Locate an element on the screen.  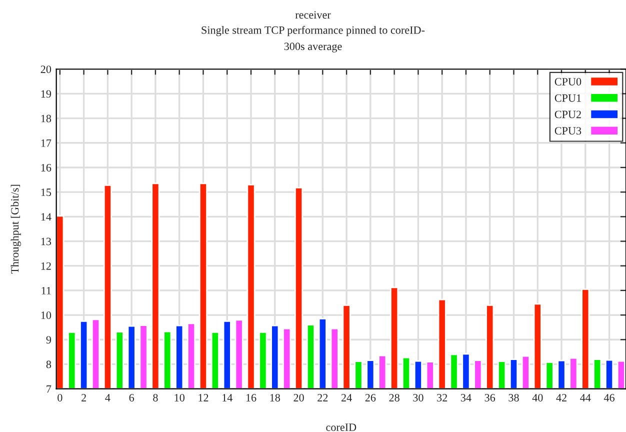
x-tick-label: 16 is located at coordinates (251, 398).